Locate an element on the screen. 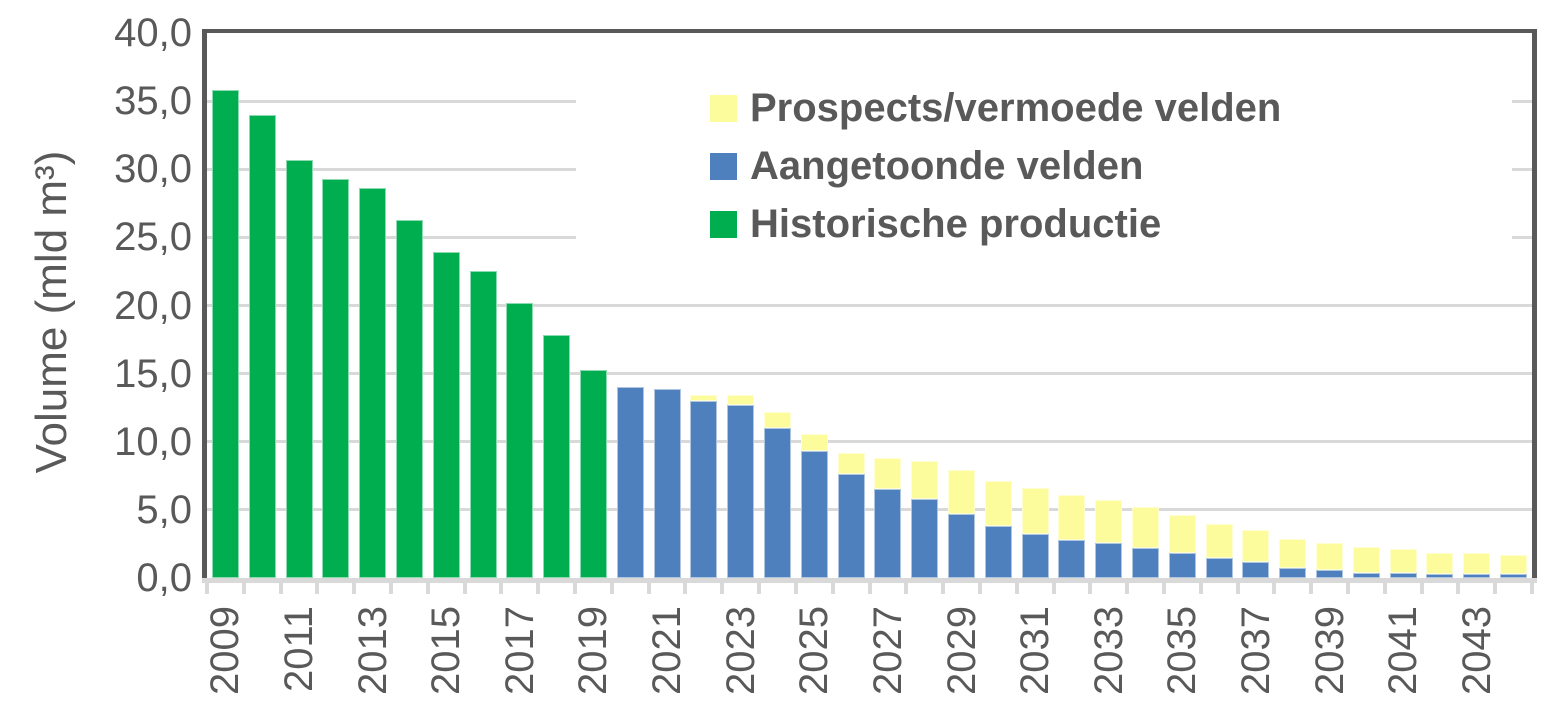 The height and width of the screenshot is (727, 1545). legend-item: Historische productie is located at coordinates (1044, 224).